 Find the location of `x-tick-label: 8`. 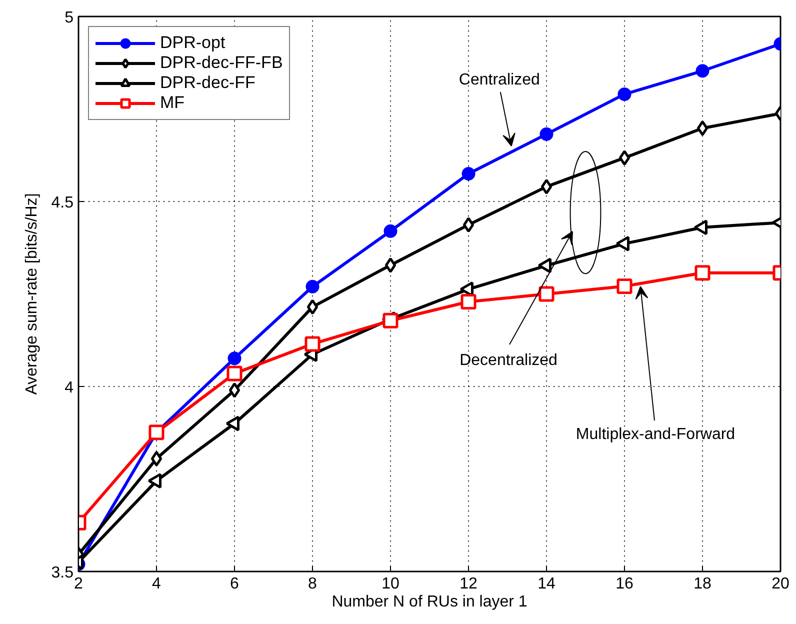

x-tick-label: 8 is located at coordinates (313, 584).